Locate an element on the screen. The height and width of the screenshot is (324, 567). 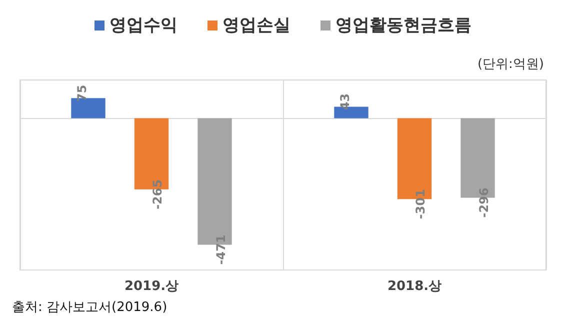
x-tick-label: 2018.상 is located at coordinates (414, 286).